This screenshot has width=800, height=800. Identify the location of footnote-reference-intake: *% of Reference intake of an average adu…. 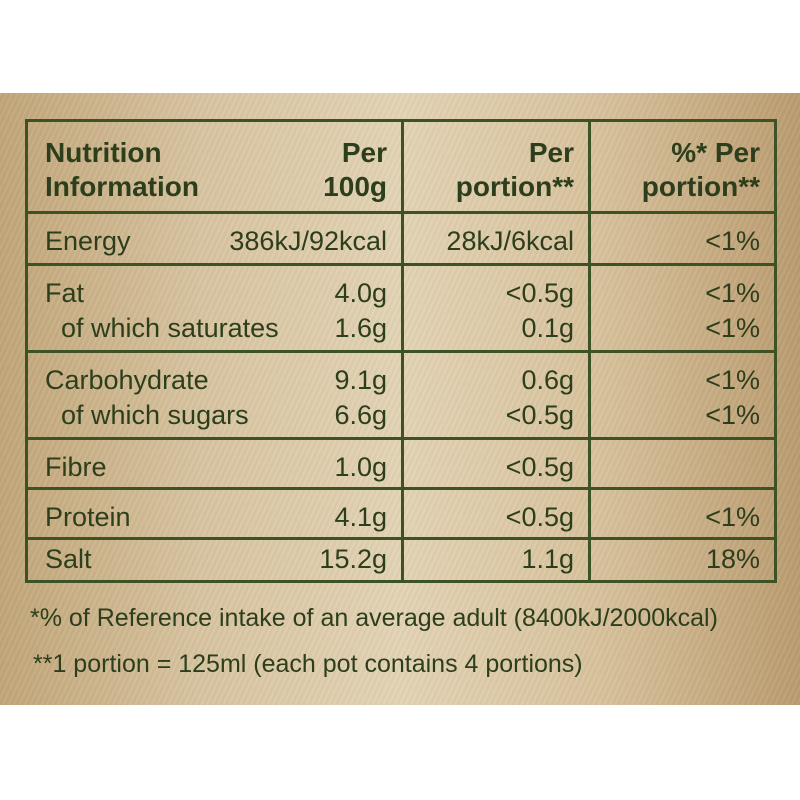
(374, 618).